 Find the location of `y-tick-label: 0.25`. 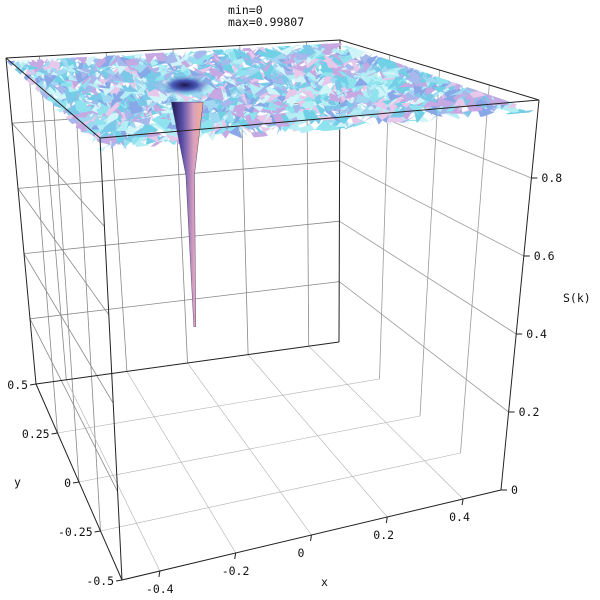

y-tick-label: 0.25 is located at coordinates (36, 434).